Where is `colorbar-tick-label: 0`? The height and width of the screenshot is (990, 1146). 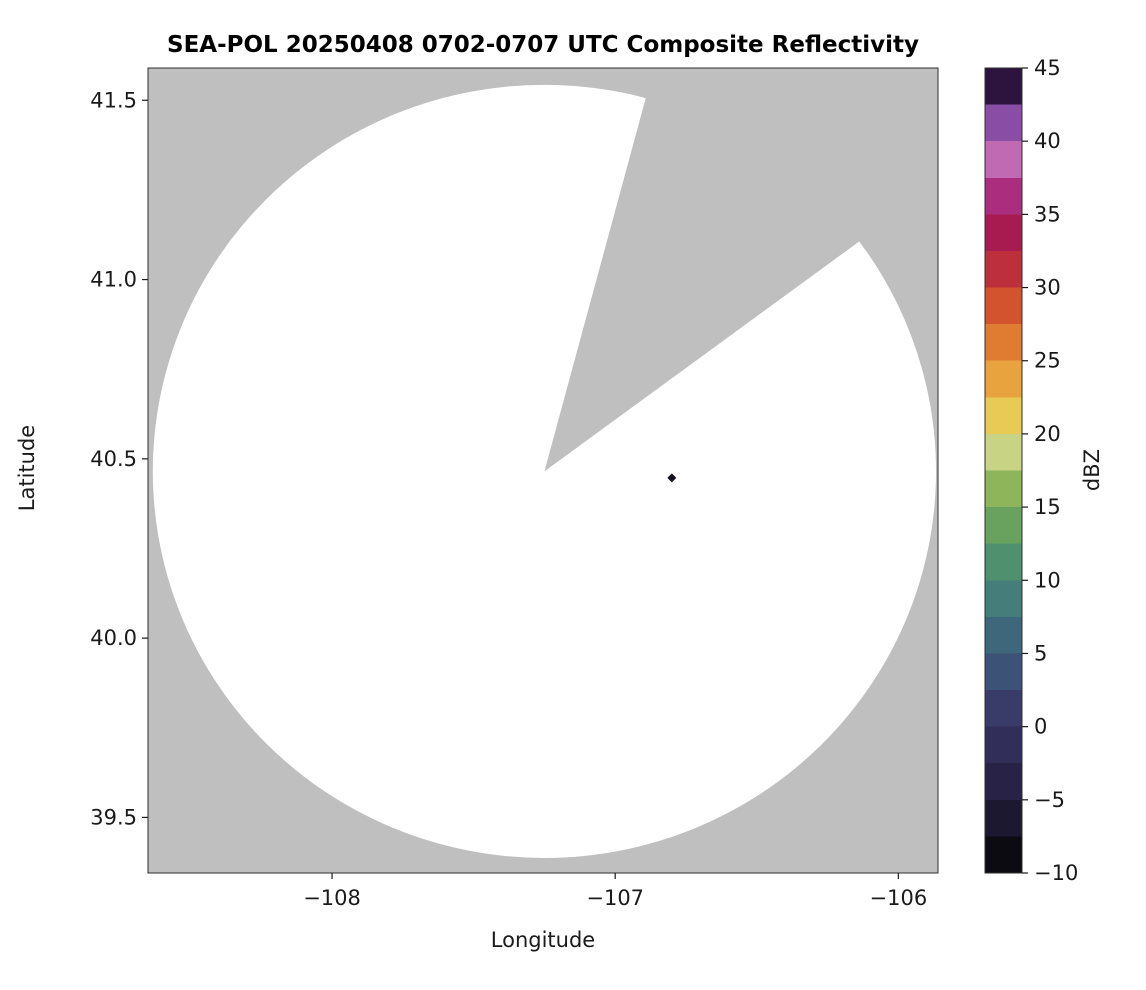
colorbar-tick-label: 0 is located at coordinates (1040, 727).